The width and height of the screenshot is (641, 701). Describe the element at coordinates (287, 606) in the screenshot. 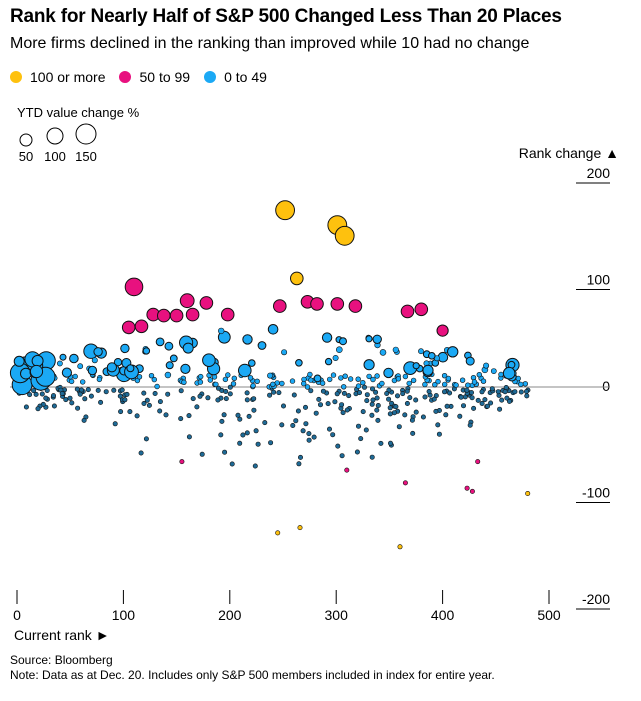

I see `x-tick-labels: 0 100 200 300 400 500` at that location.